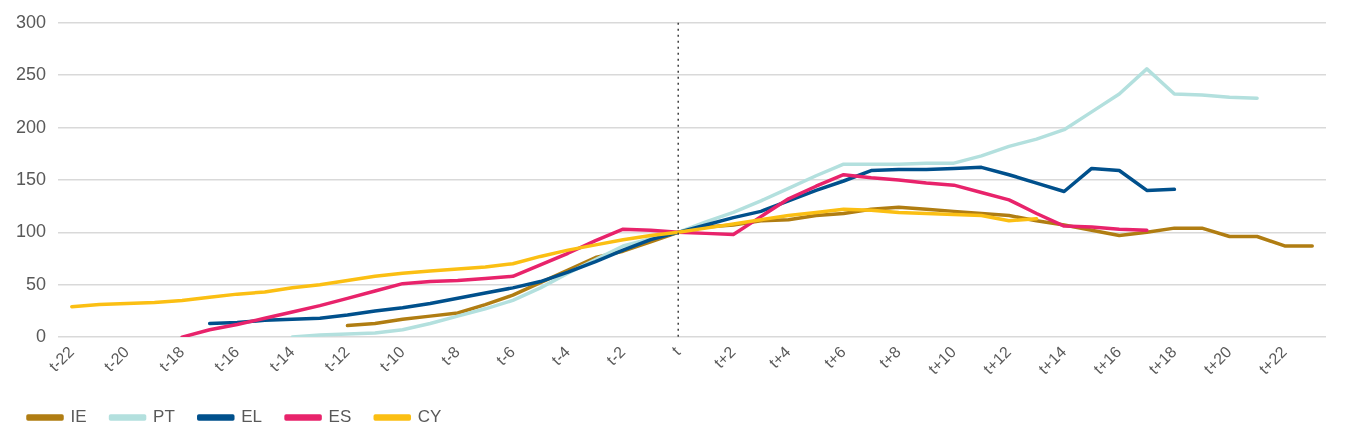  What do you see at coordinates (676, 350) in the screenshot?
I see `x-tick-label: t` at bounding box center [676, 350].